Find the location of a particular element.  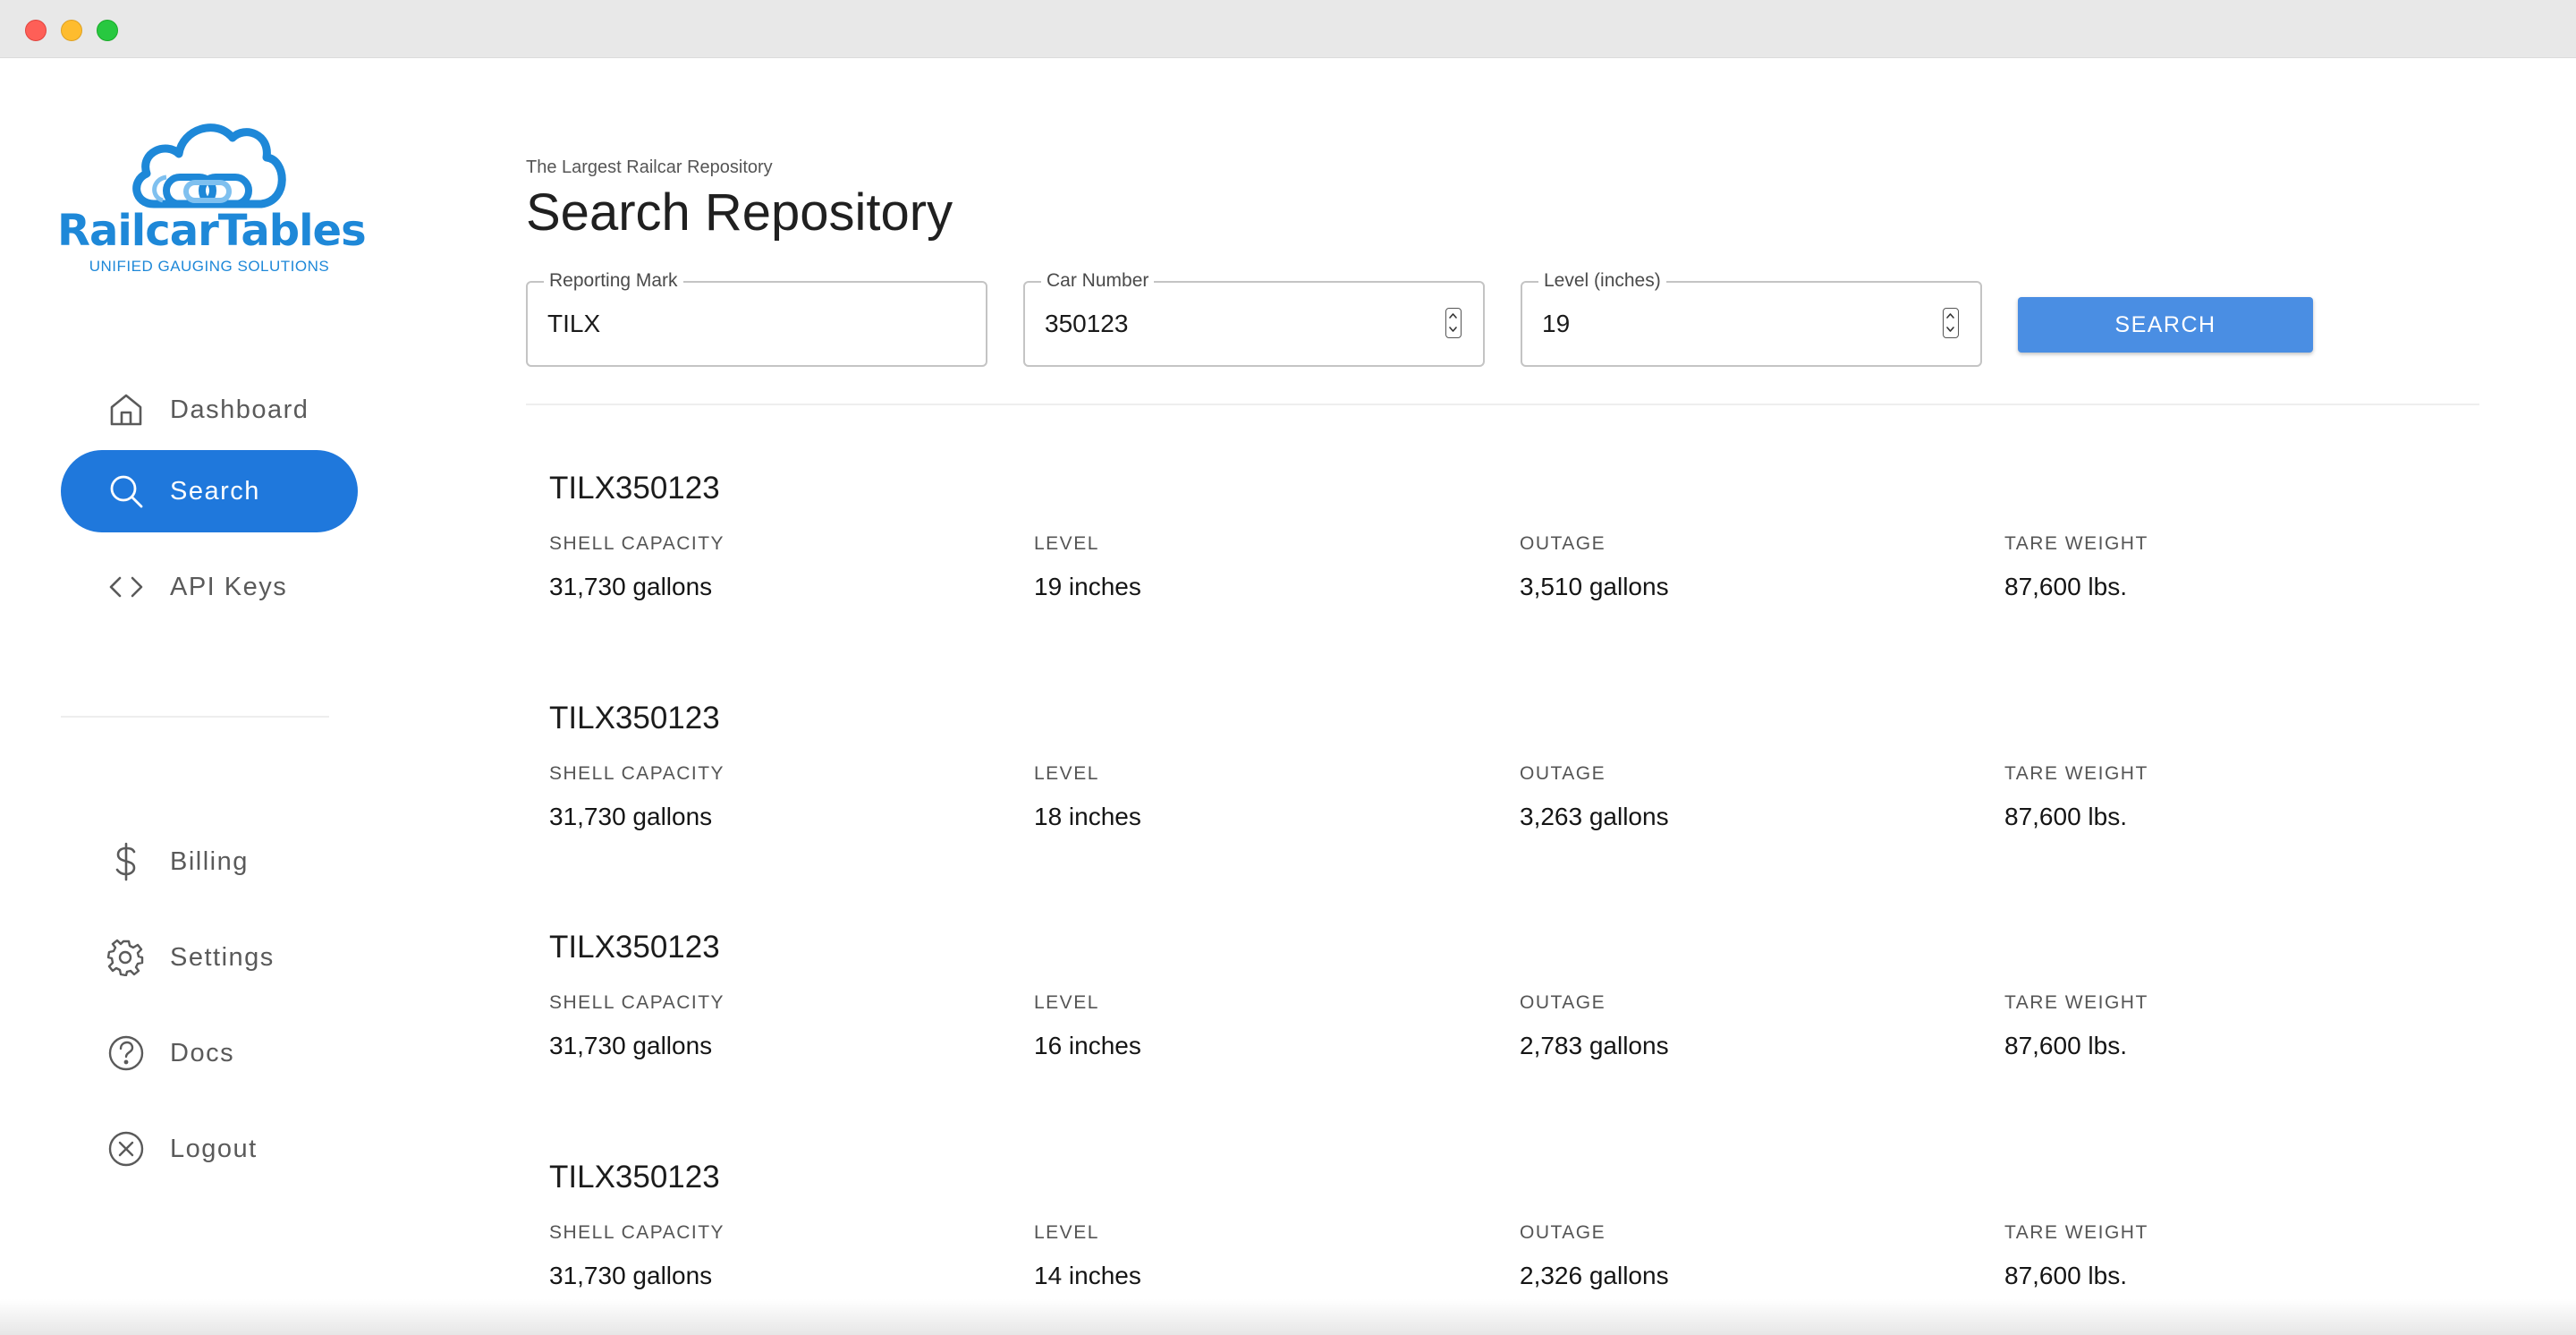

search-icon is located at coordinates (126, 491).